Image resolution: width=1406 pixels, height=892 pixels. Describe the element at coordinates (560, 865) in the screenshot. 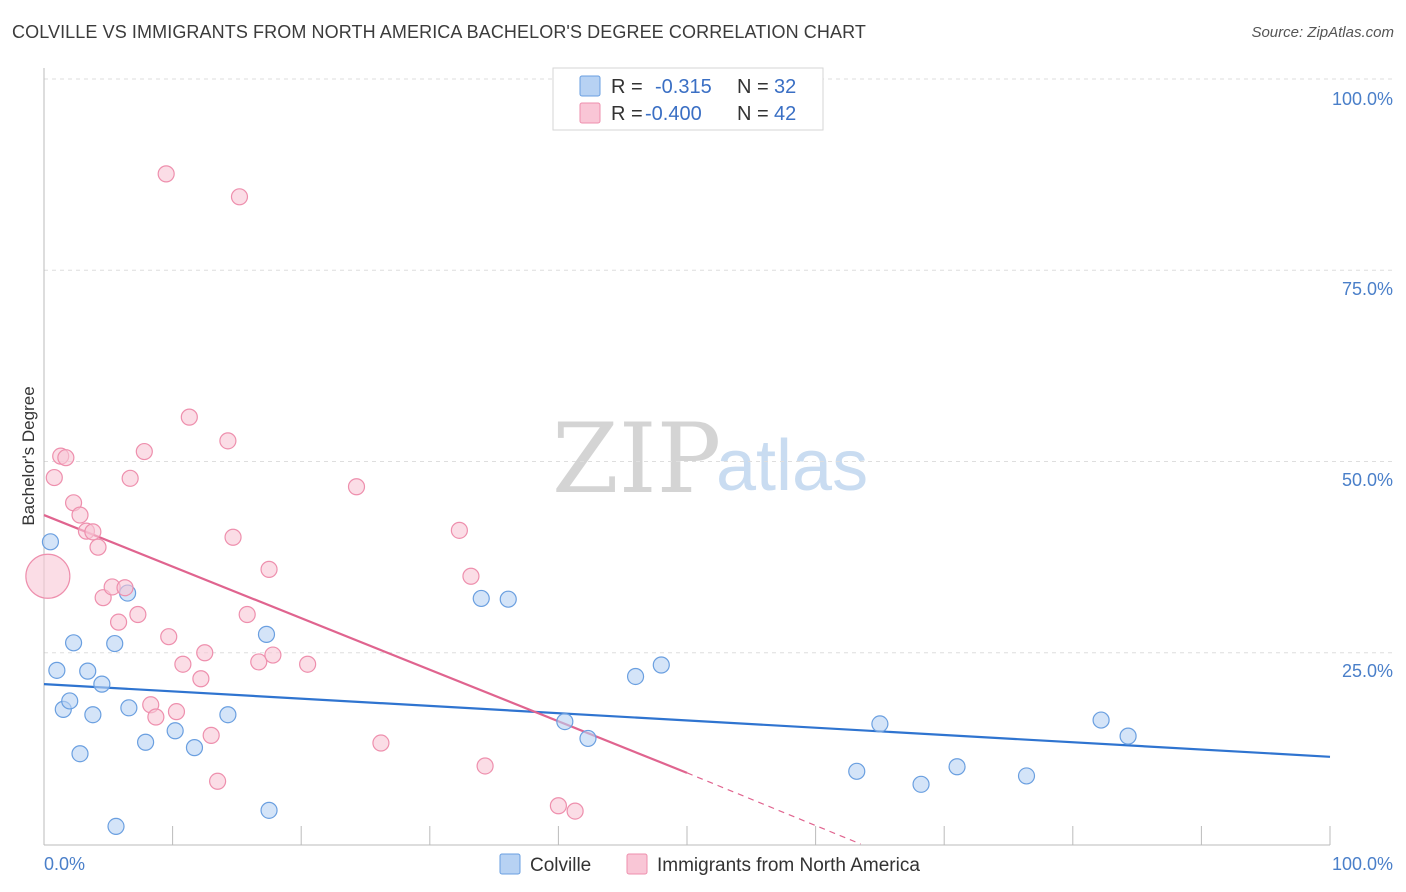

I see `bottom-legend-label-colville: Colville` at that location.